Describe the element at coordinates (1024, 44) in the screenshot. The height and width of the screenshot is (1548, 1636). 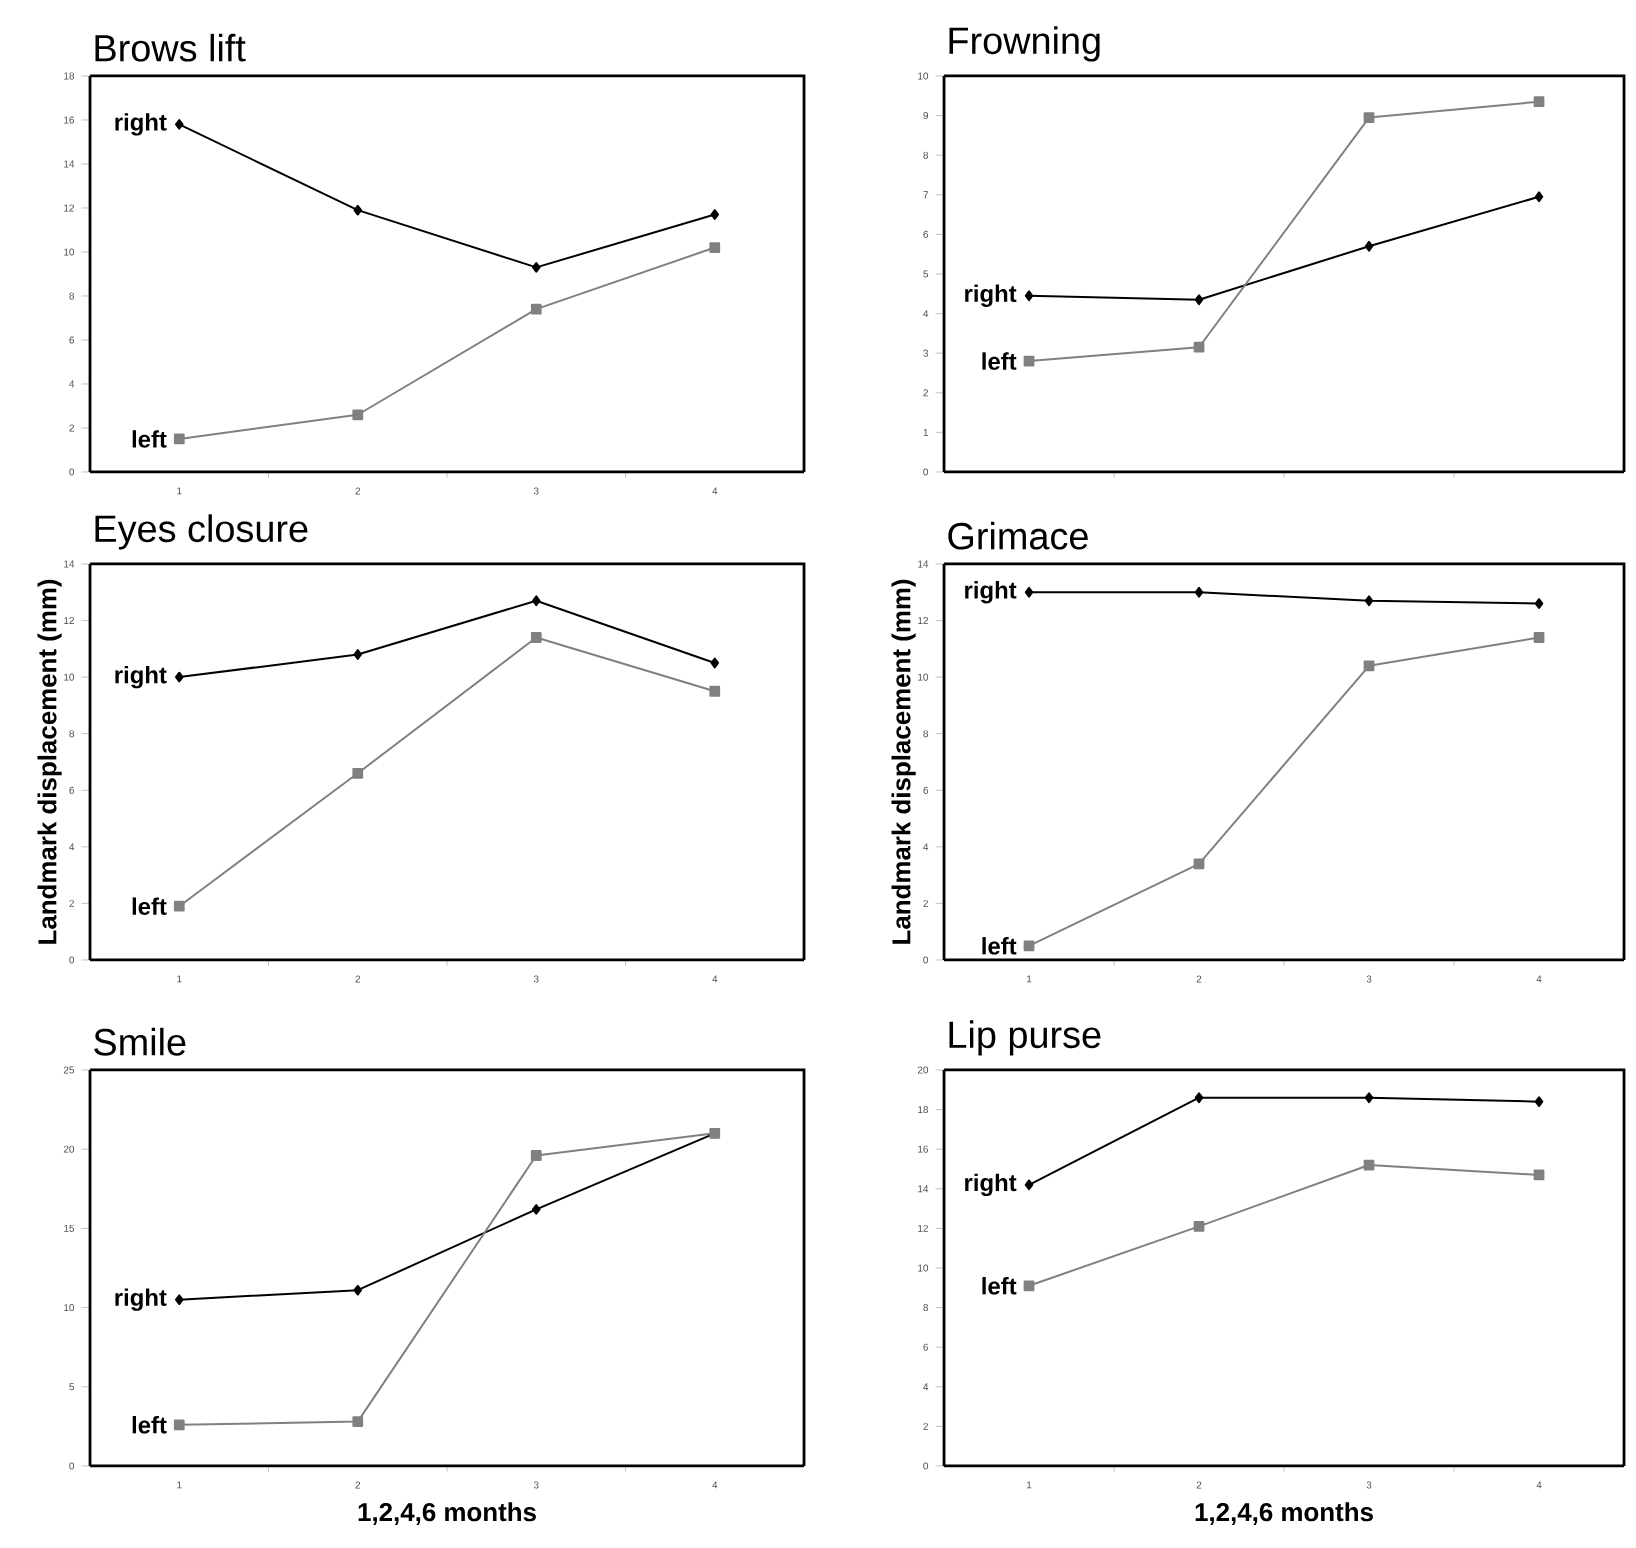
I see `chart-title: Frowning` at that location.